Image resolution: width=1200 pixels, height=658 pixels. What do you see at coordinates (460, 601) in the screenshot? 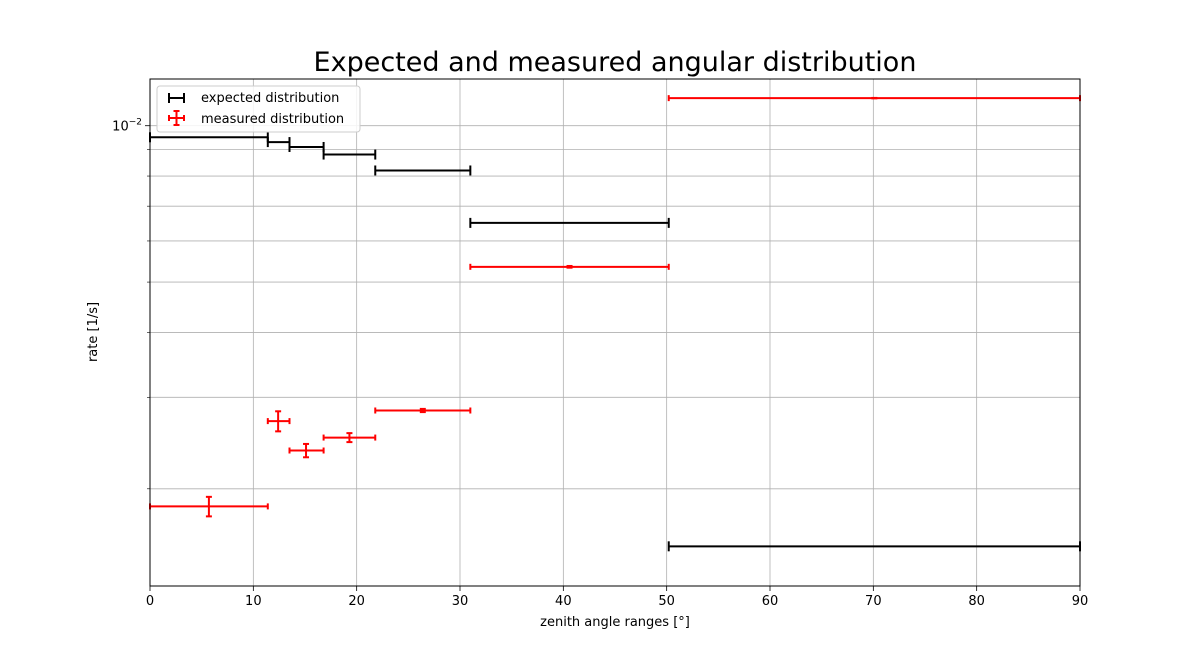
I see `x-tick-label: 30` at bounding box center [460, 601].